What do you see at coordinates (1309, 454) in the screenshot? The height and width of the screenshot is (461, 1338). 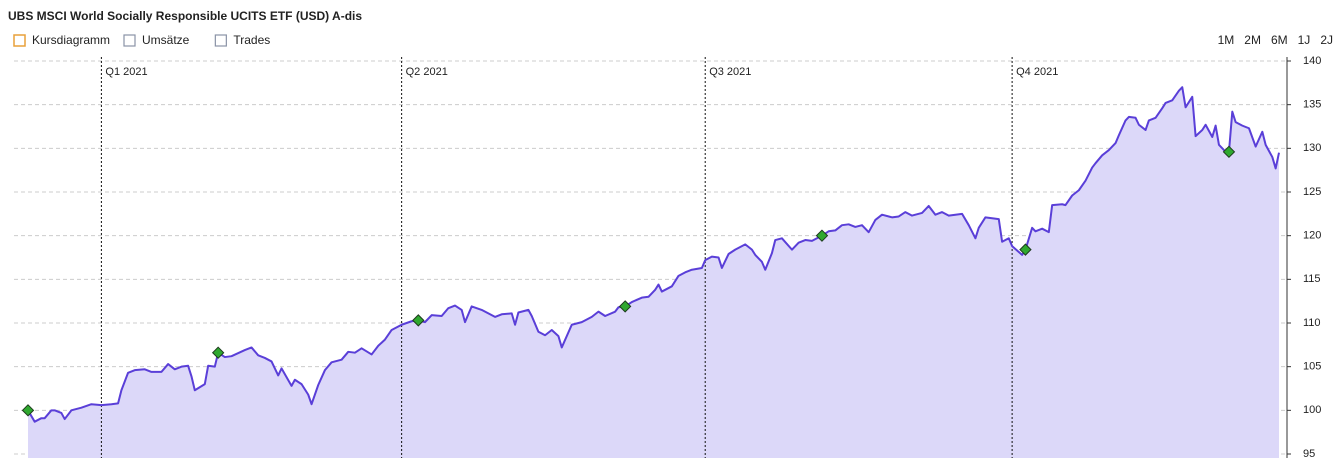 I see `y-tick-label: 95` at bounding box center [1309, 454].